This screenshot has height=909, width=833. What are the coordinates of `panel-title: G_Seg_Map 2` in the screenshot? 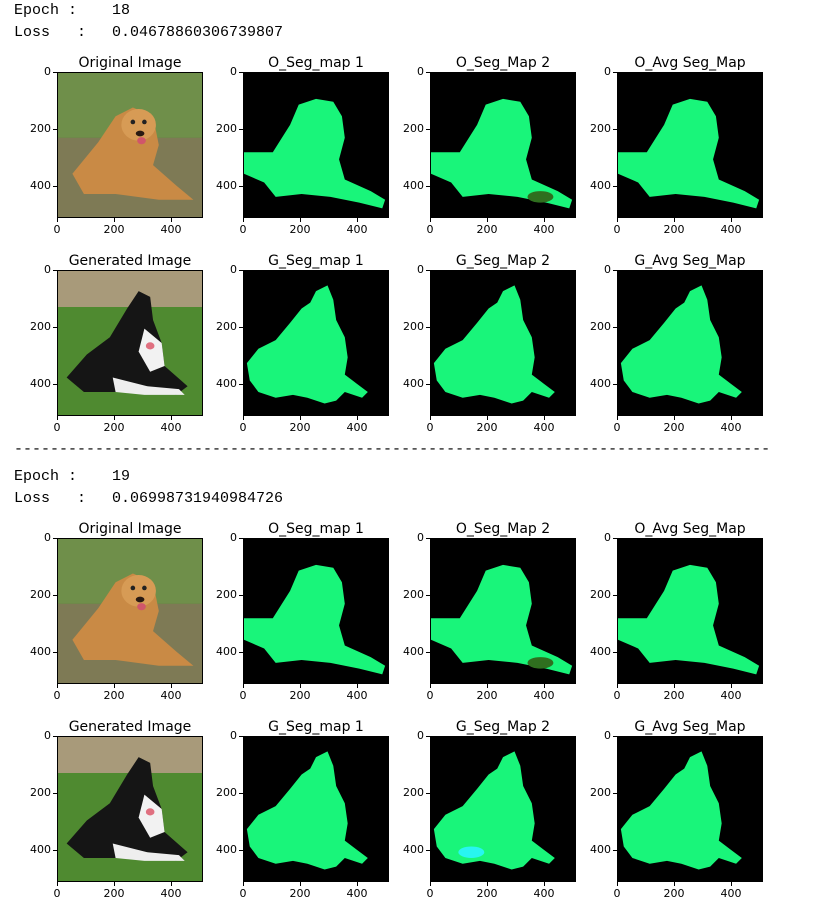 It's located at (503, 727).